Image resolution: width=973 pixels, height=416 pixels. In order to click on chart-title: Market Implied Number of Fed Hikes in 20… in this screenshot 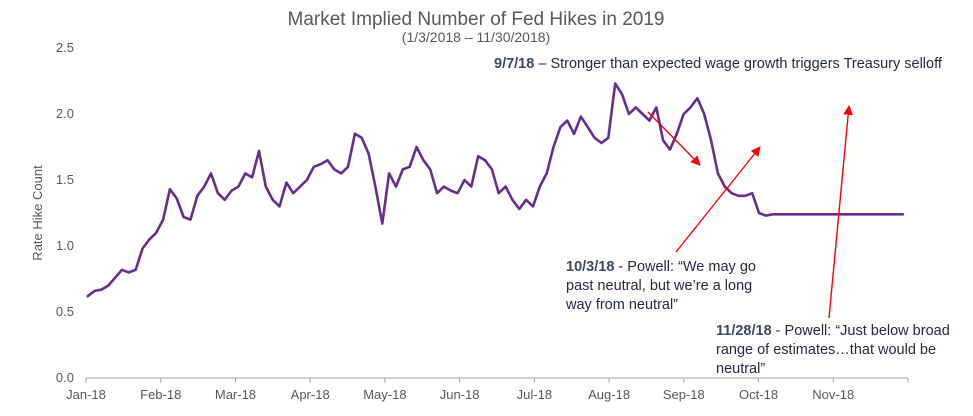, I will do `click(476, 19)`.